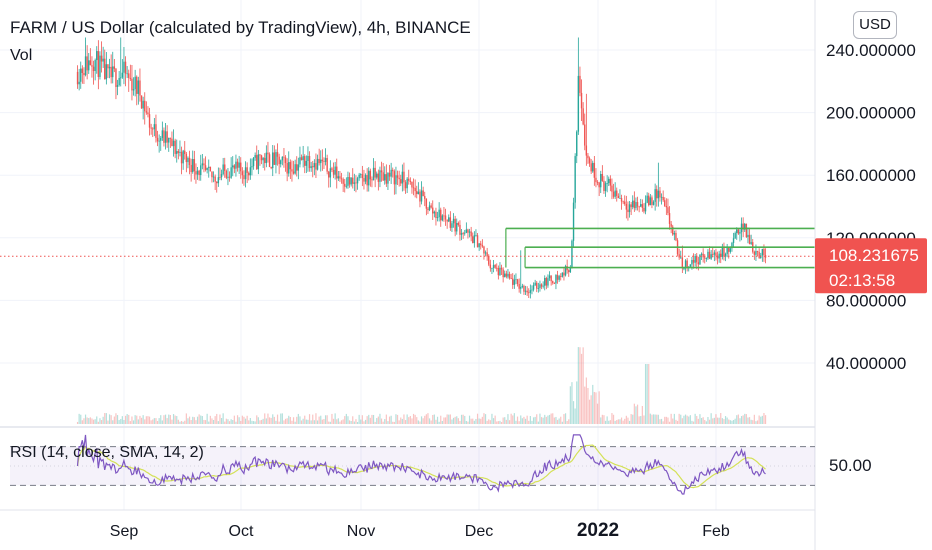 The width and height of the screenshot is (932, 550). What do you see at coordinates (479, 531) in the screenshot?
I see `time-tick-label: Dec` at bounding box center [479, 531].